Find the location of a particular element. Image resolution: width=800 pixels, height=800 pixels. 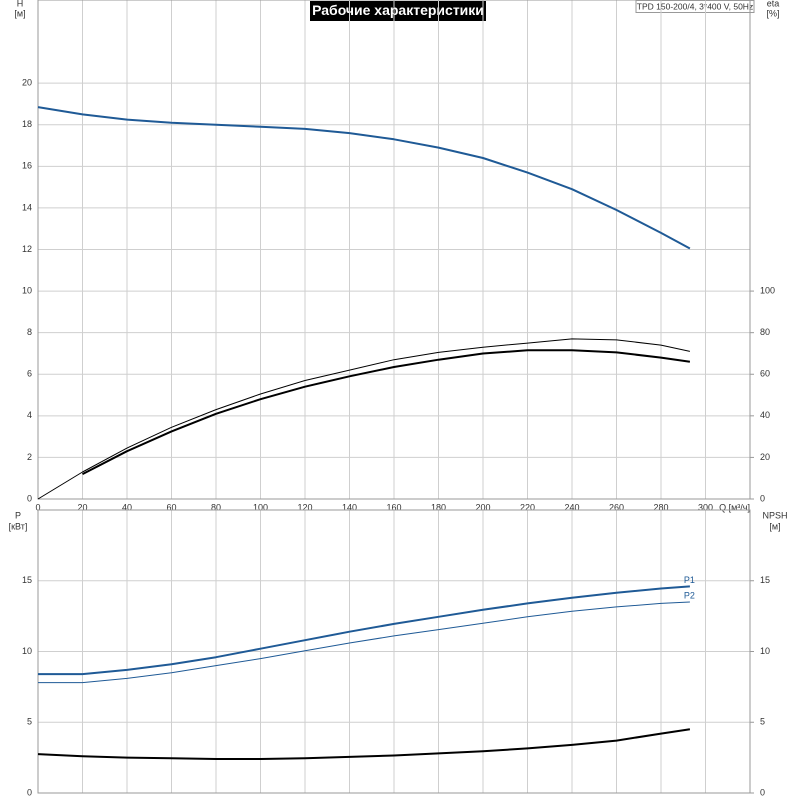

y-tick-label: 18 is located at coordinates (27, 124).